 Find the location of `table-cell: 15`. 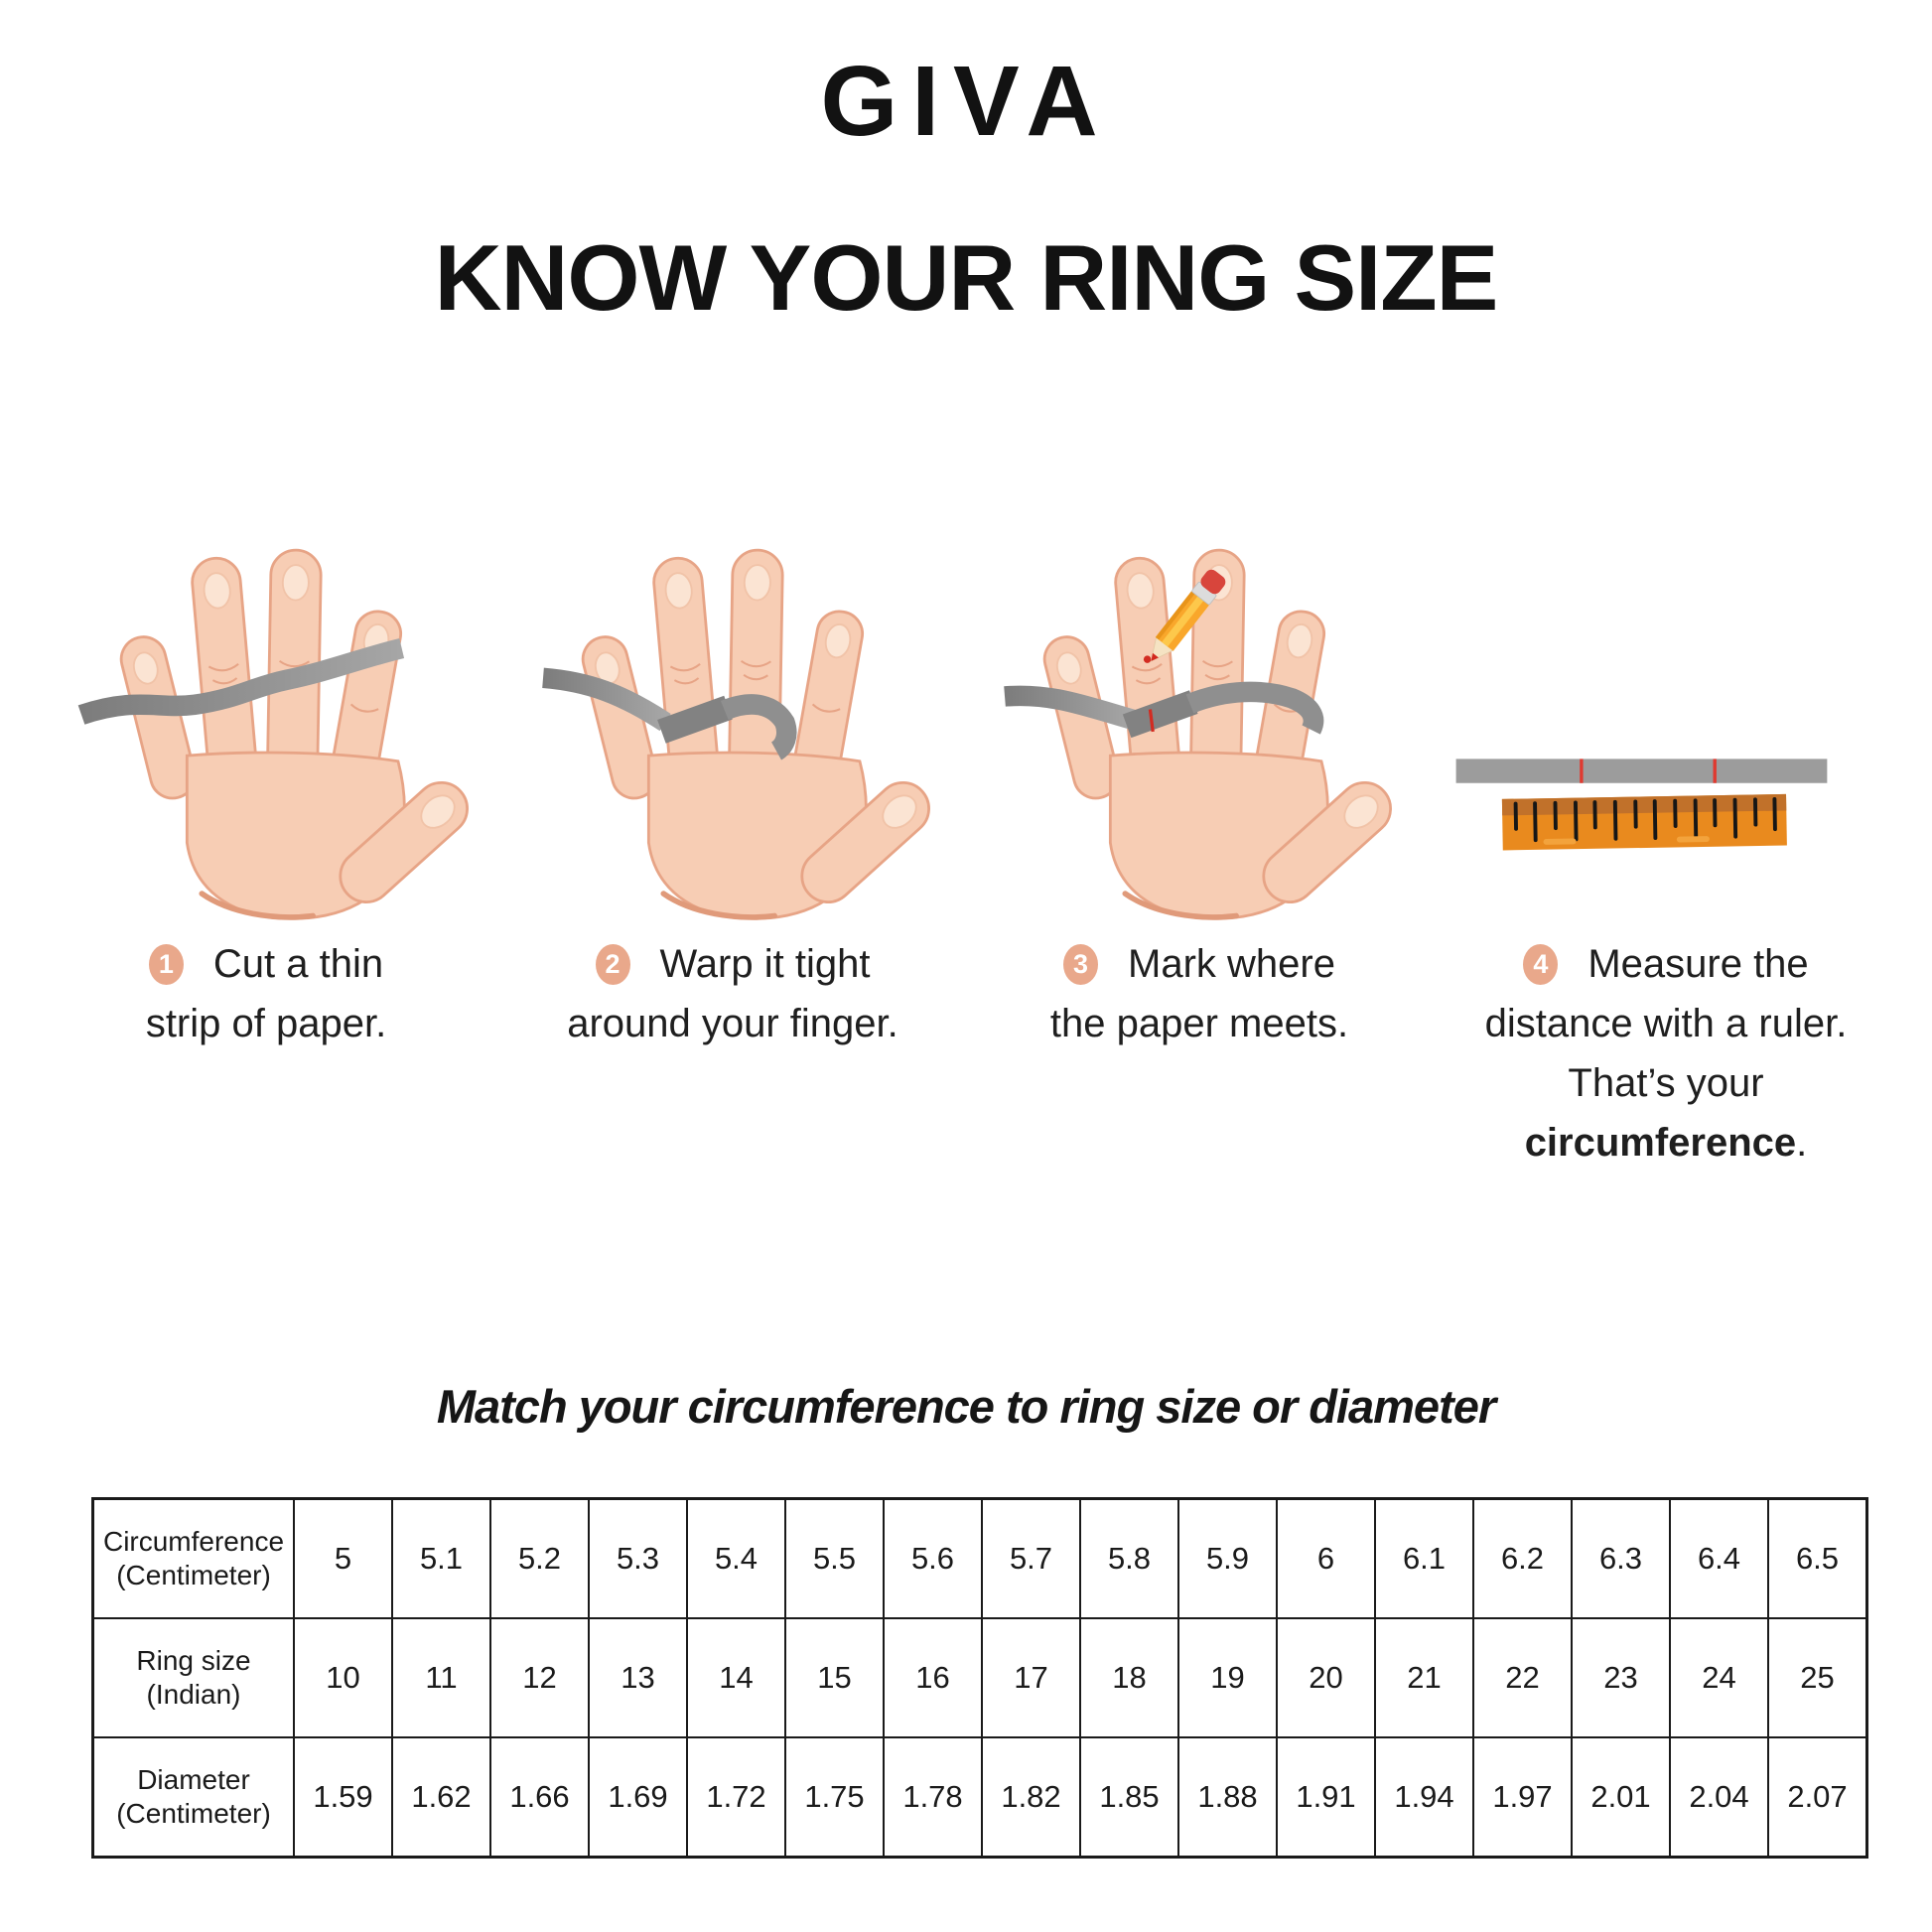

table-cell: 15 is located at coordinates (834, 1677).